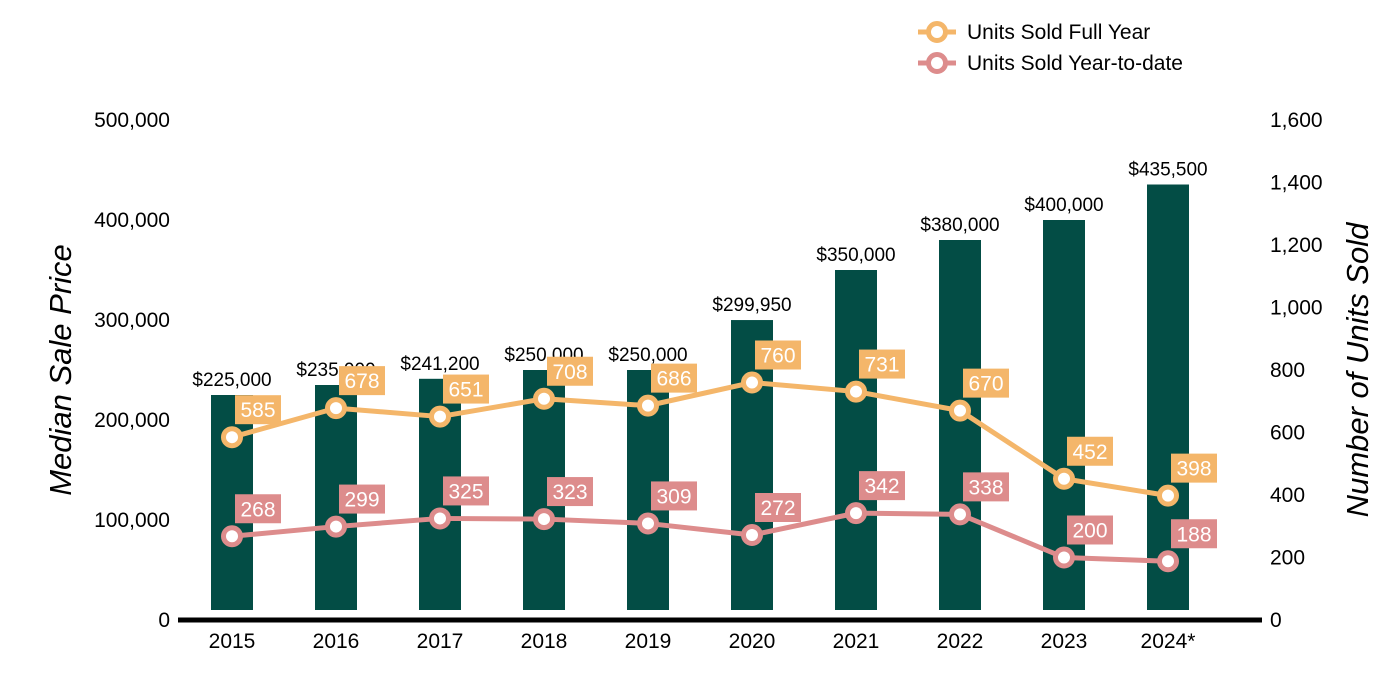  I want to click on x-tick-label: 2018, so click(544, 641).